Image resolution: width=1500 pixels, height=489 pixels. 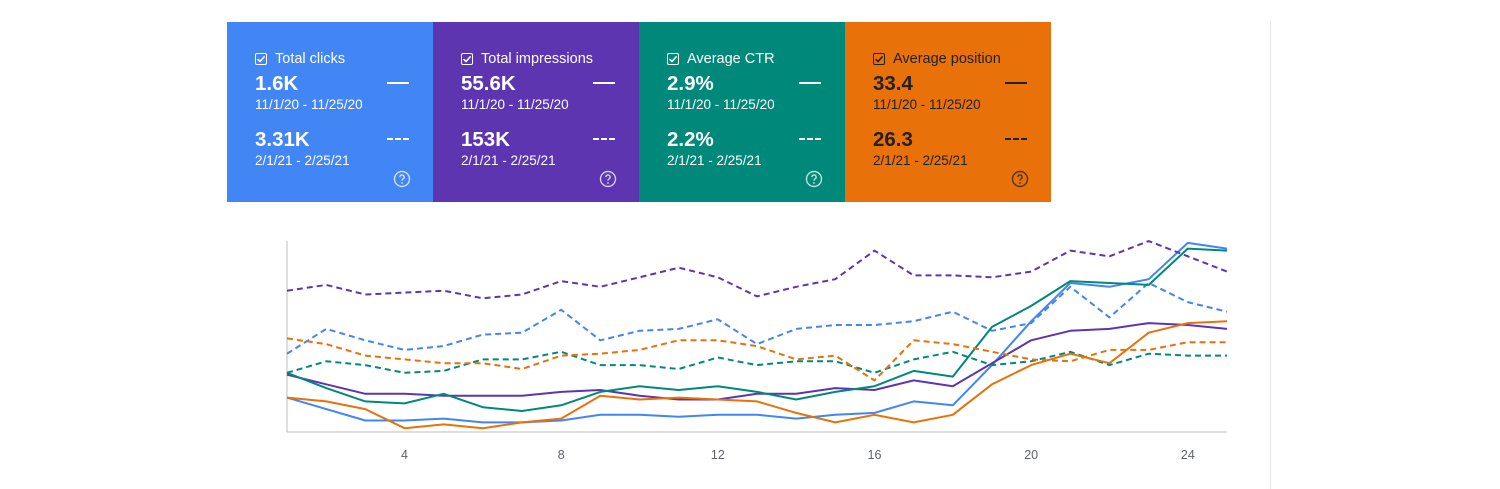 I want to click on series-line-position-current, so click(x=757, y=375).